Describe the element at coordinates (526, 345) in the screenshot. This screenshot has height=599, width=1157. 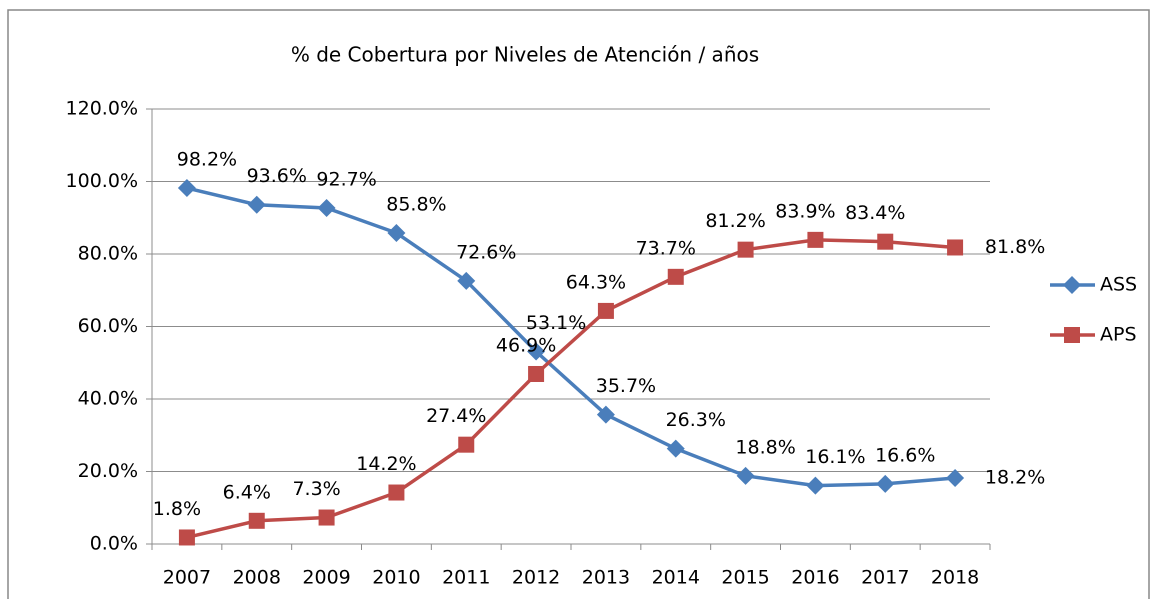
I see `data-label: 46.9%` at that location.